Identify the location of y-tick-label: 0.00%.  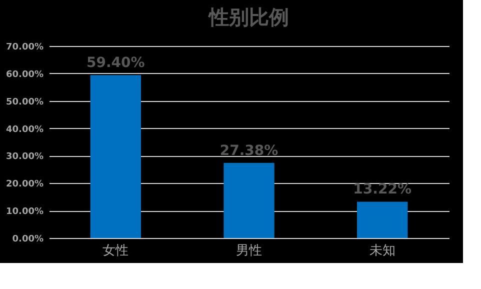
(28, 239).